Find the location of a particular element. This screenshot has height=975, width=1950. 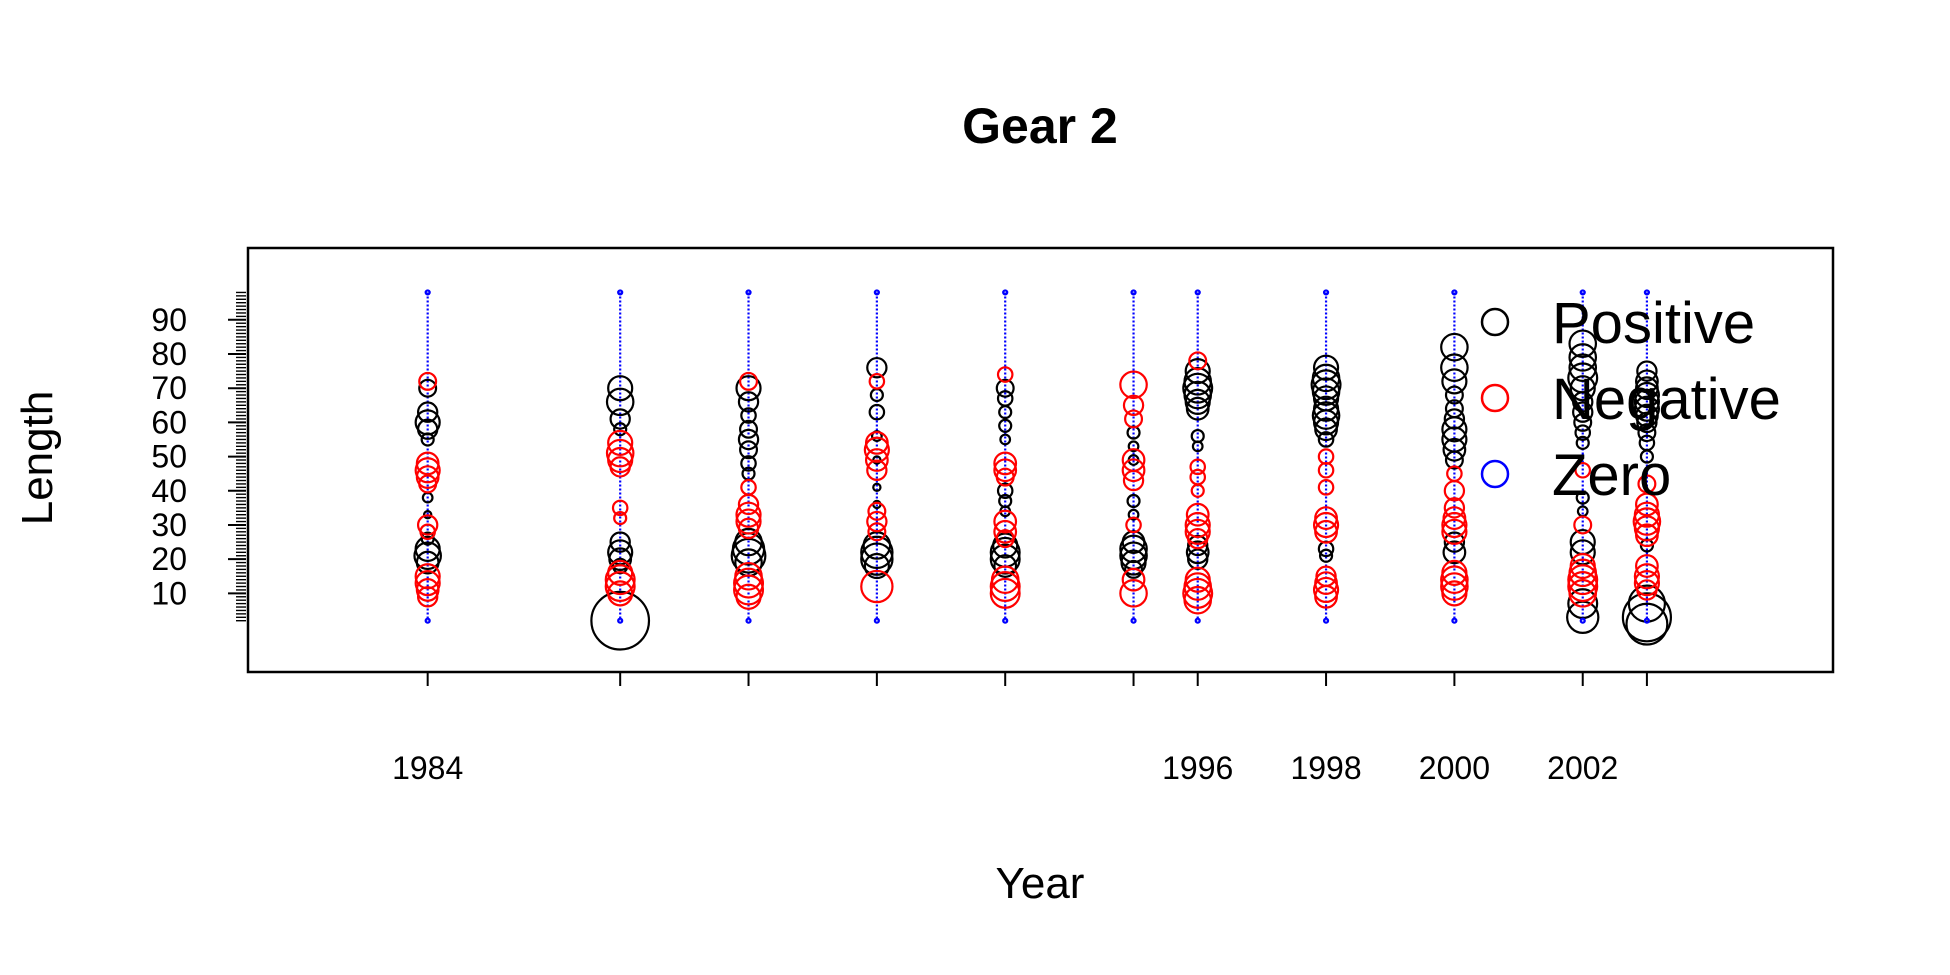

legend-label: Positive is located at coordinates (1653, 323).